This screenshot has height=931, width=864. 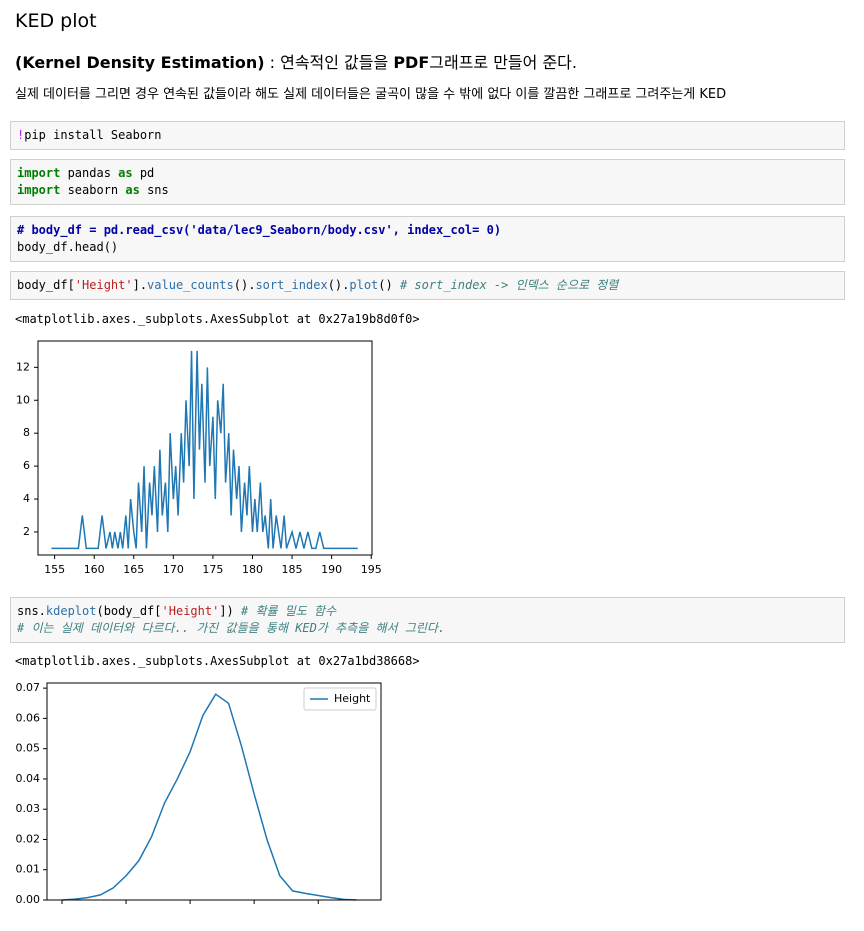 What do you see at coordinates (26, 498) in the screenshot?
I see `y-tick-label: 4` at bounding box center [26, 498].